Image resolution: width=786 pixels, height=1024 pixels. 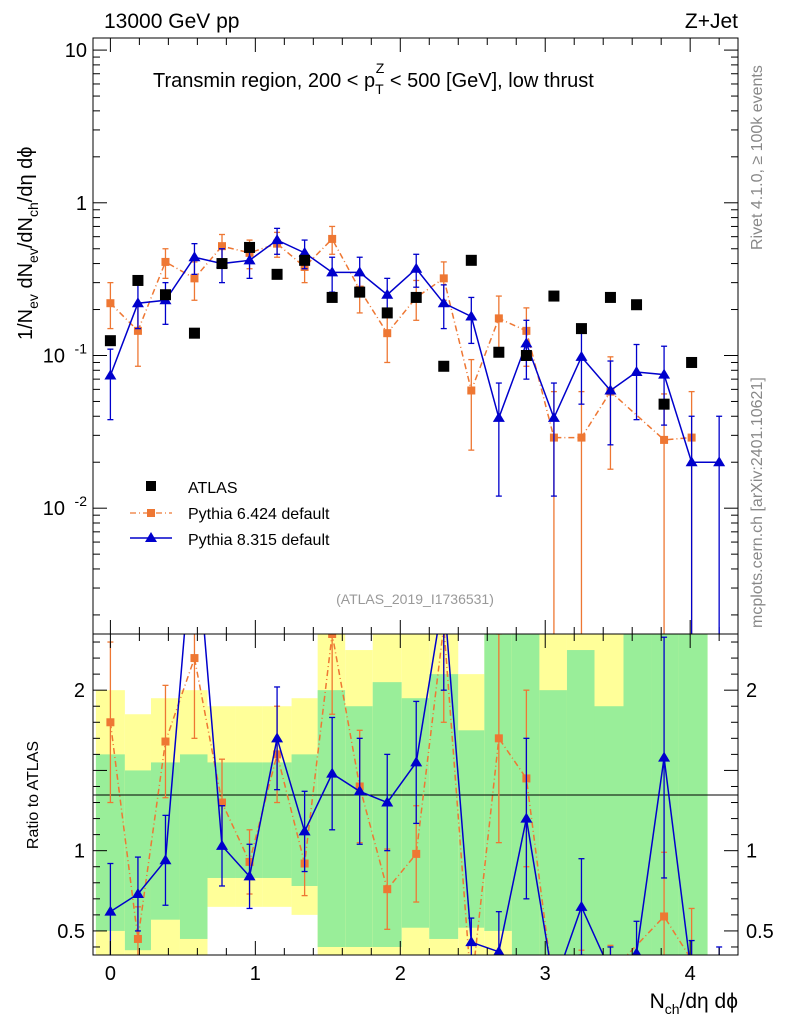 What do you see at coordinates (171, 21) in the screenshot?
I see `header-left: 13000 GeV pp` at bounding box center [171, 21].